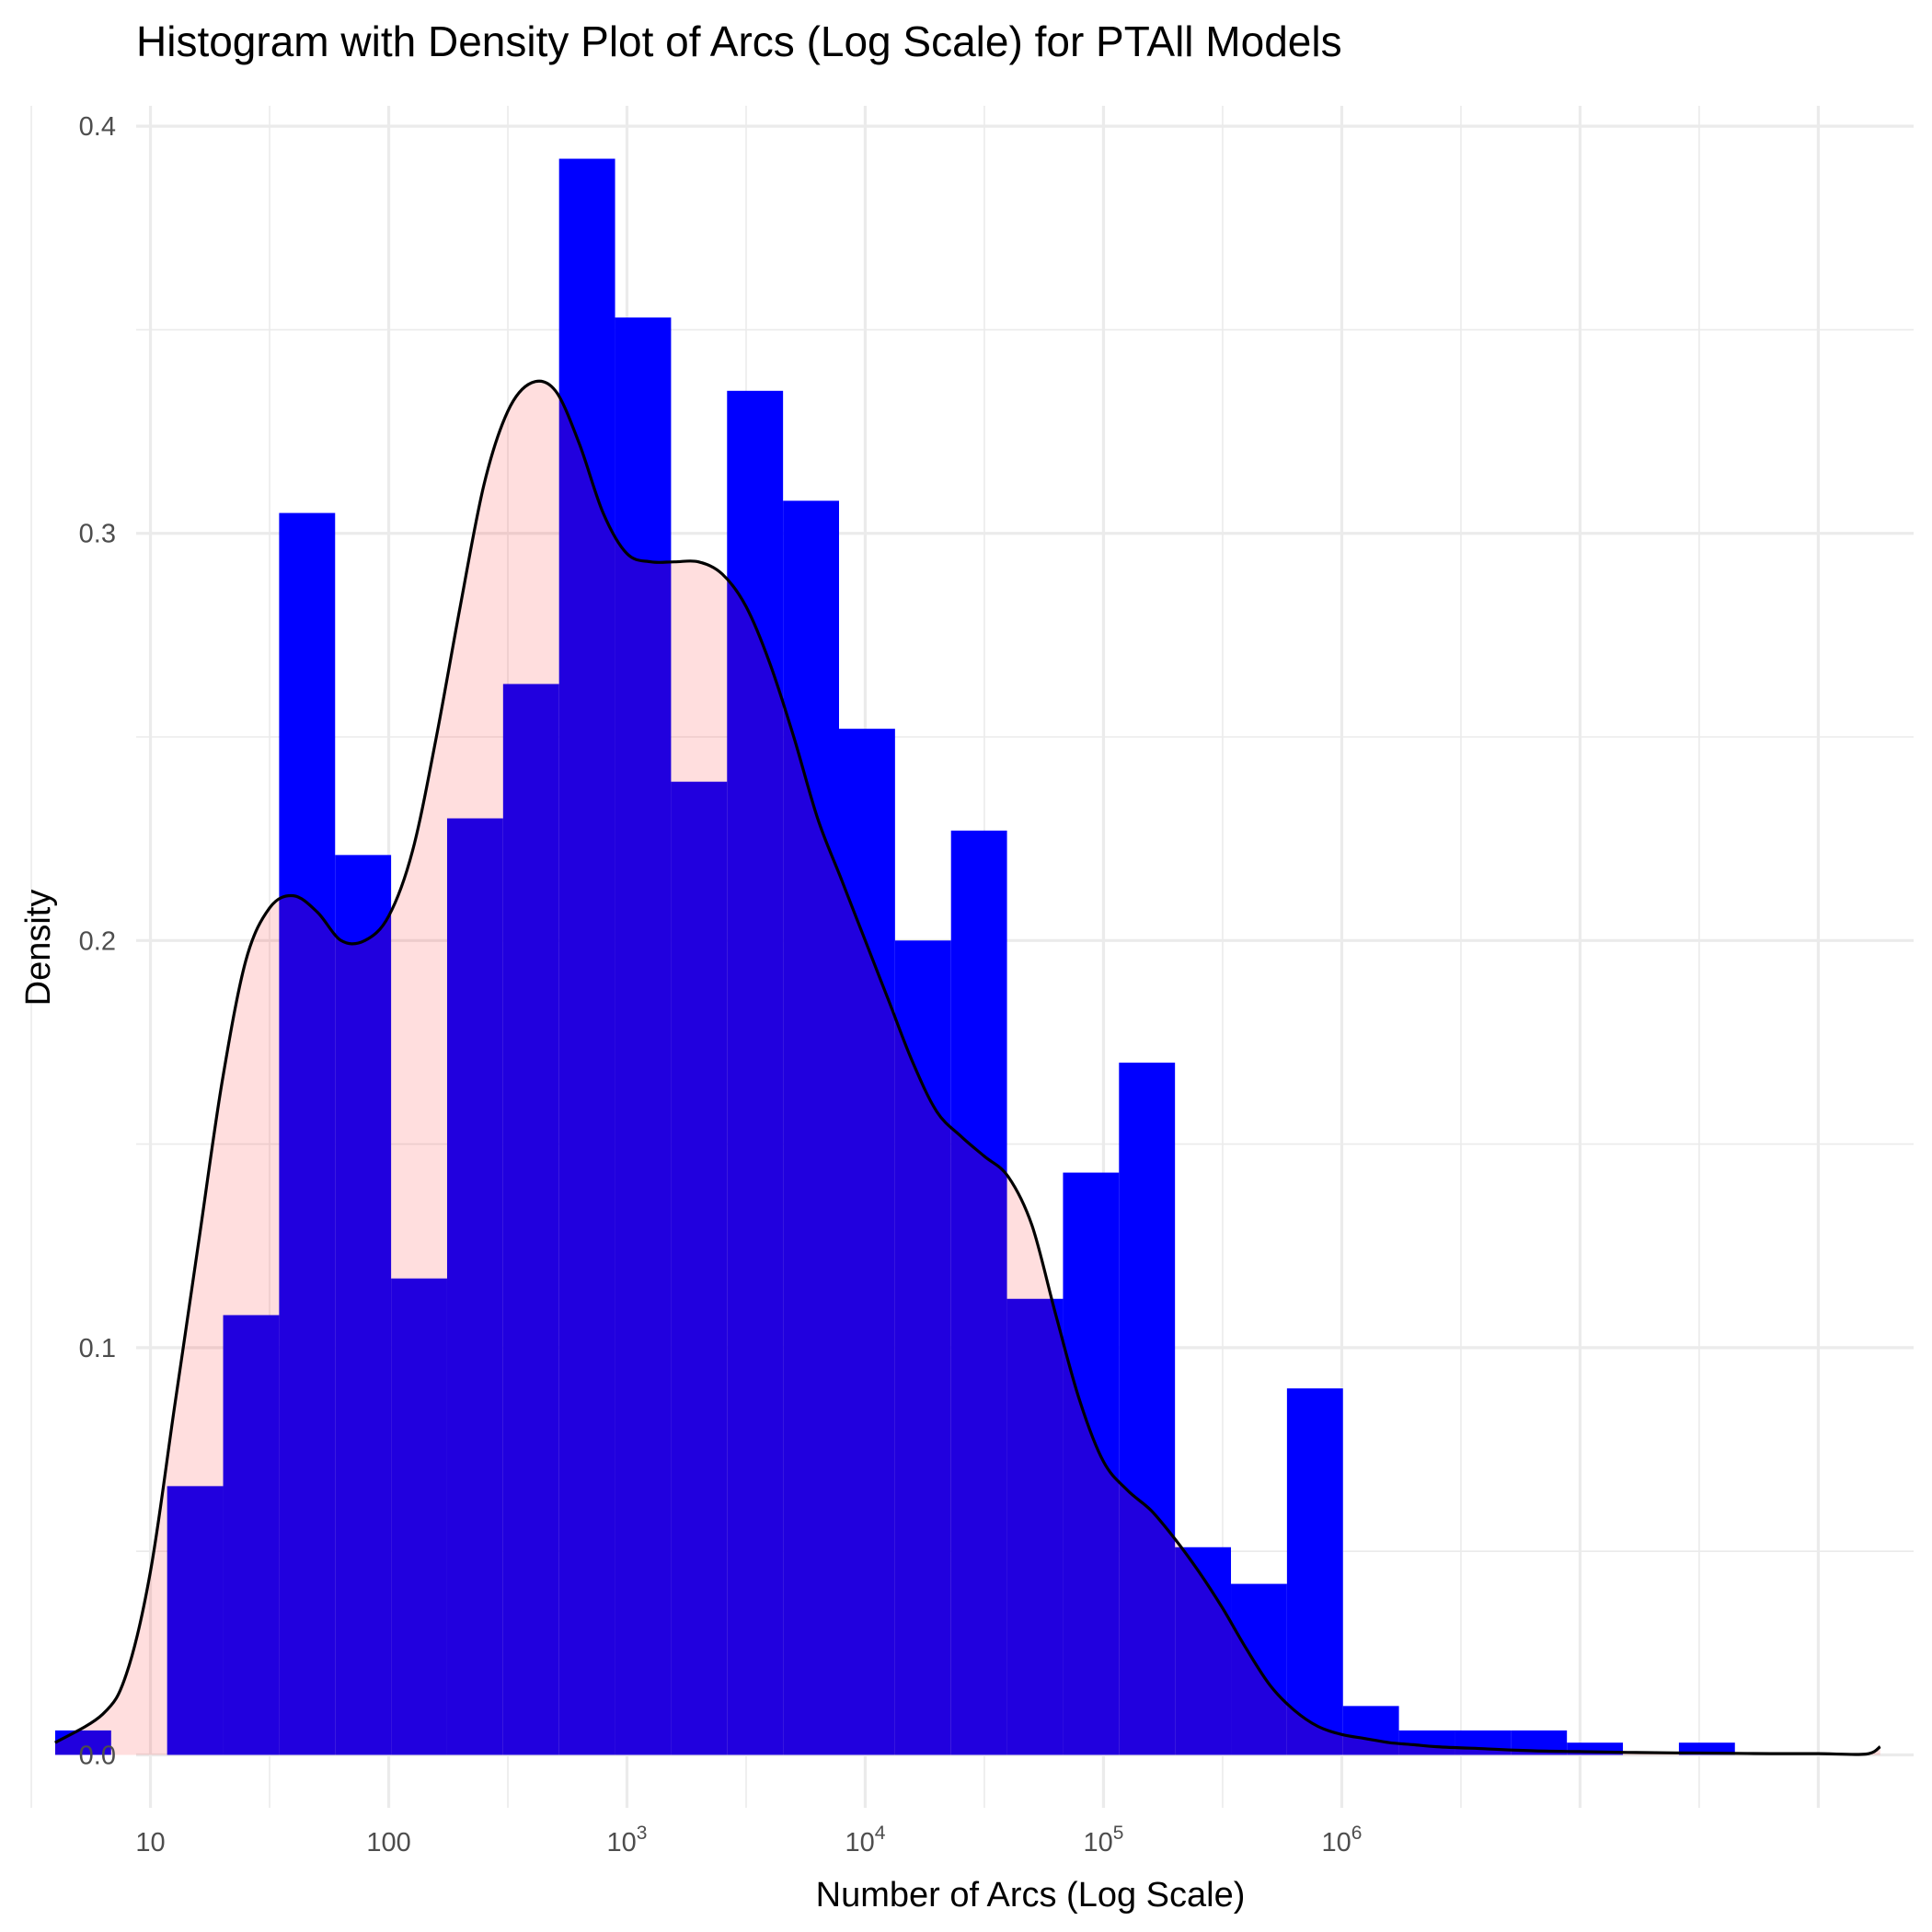  What do you see at coordinates (97, 1755) in the screenshot?
I see `y-tick-label: 0.0` at bounding box center [97, 1755].